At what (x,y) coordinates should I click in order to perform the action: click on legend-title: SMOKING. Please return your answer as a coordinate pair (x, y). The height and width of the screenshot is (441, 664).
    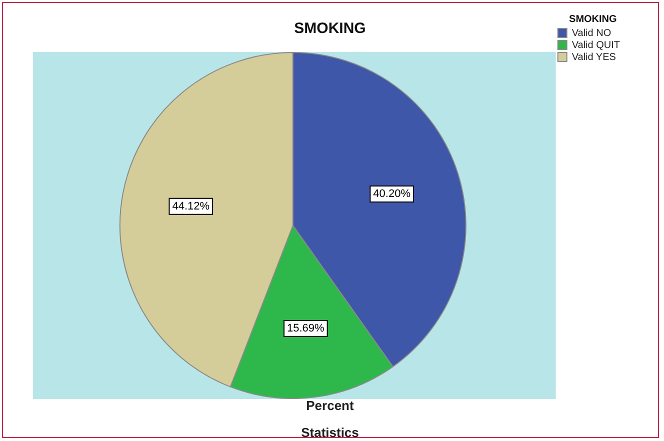
    Looking at the image, I should click on (593, 19).